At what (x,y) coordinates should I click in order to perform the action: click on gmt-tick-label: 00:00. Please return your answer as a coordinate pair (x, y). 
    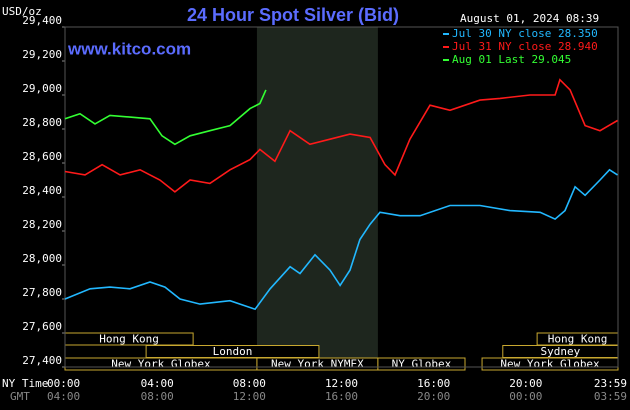
    Looking at the image, I should click on (525, 396).